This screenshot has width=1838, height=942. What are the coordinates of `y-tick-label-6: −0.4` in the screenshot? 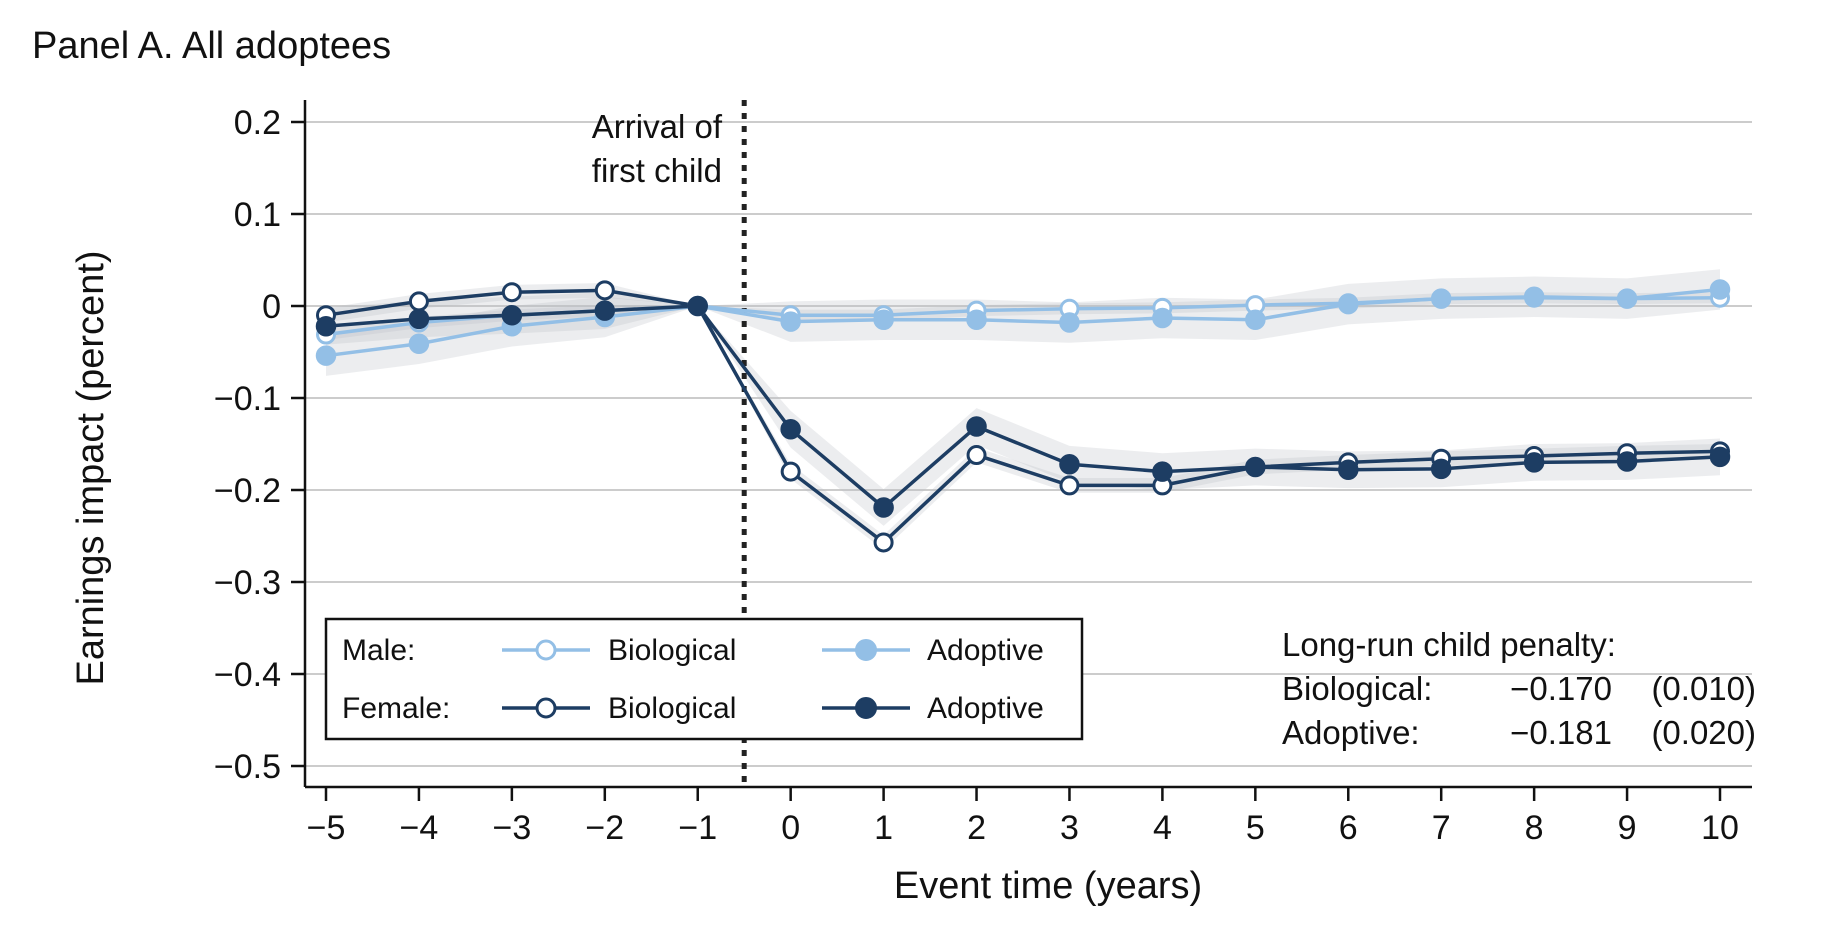 It's located at (247, 675).